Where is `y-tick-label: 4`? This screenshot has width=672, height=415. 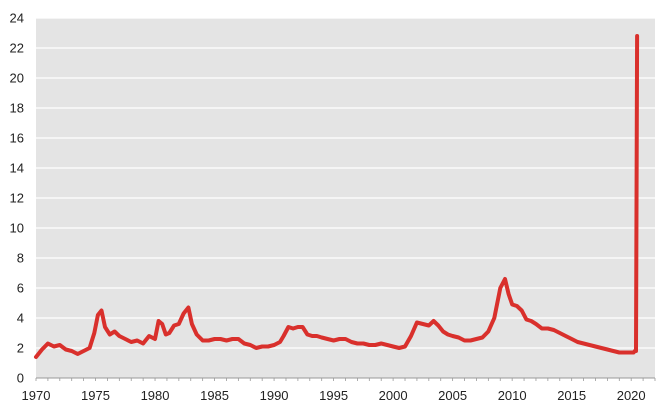
y-tick-label: 4 is located at coordinates (20, 318).